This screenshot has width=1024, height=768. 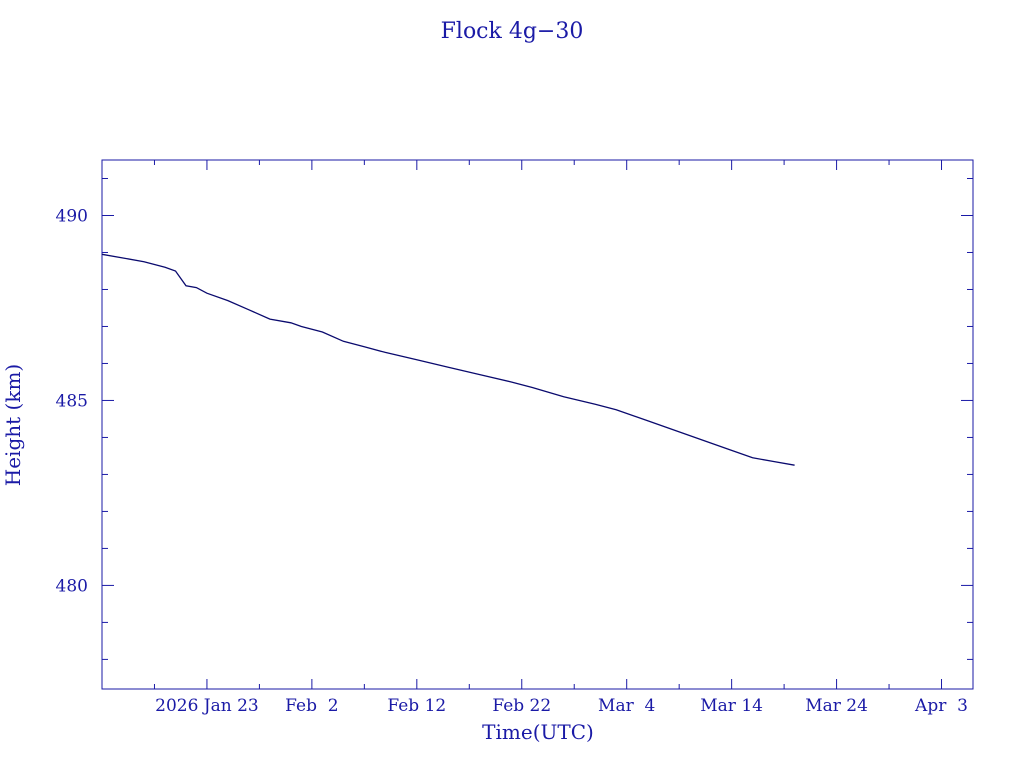 What do you see at coordinates (72, 586) in the screenshot?
I see `y-tick-label: 480` at bounding box center [72, 586].